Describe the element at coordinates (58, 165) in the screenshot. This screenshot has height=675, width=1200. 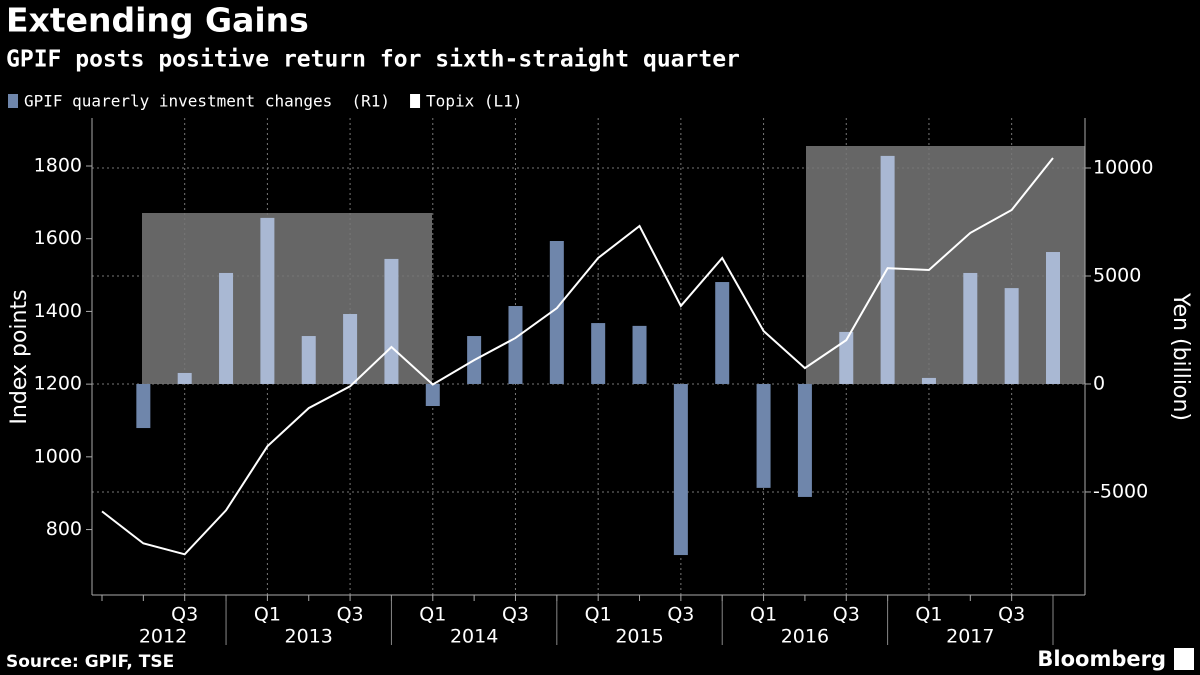
I see `y-tick-label: 1800` at that location.